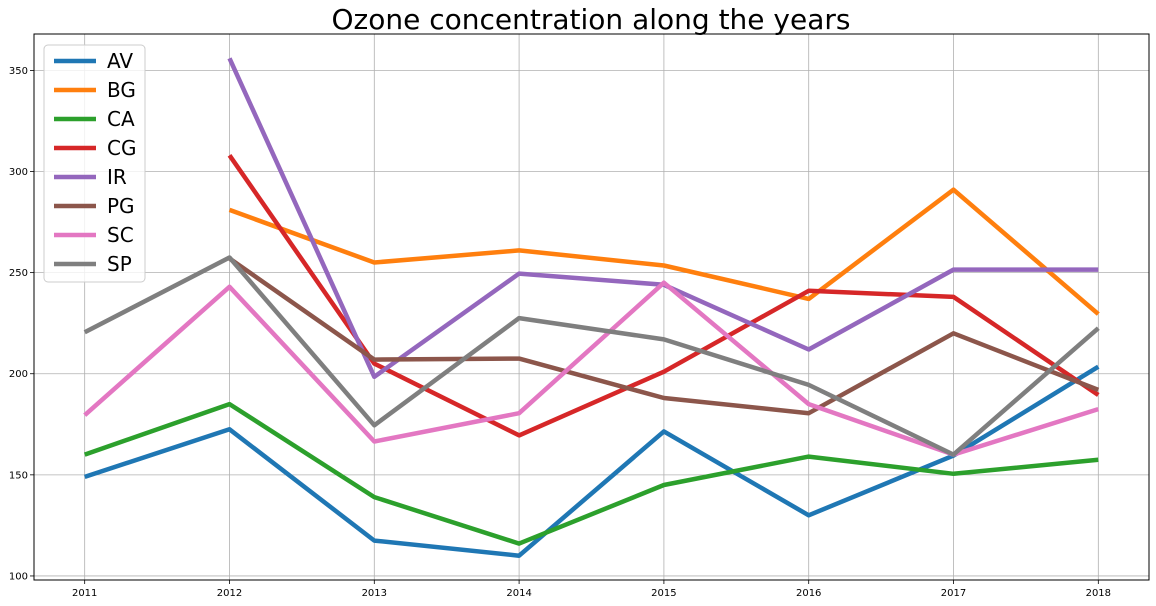 The width and height of the screenshot is (1156, 606). I want to click on legend-label-sp: SP, so click(119, 264).